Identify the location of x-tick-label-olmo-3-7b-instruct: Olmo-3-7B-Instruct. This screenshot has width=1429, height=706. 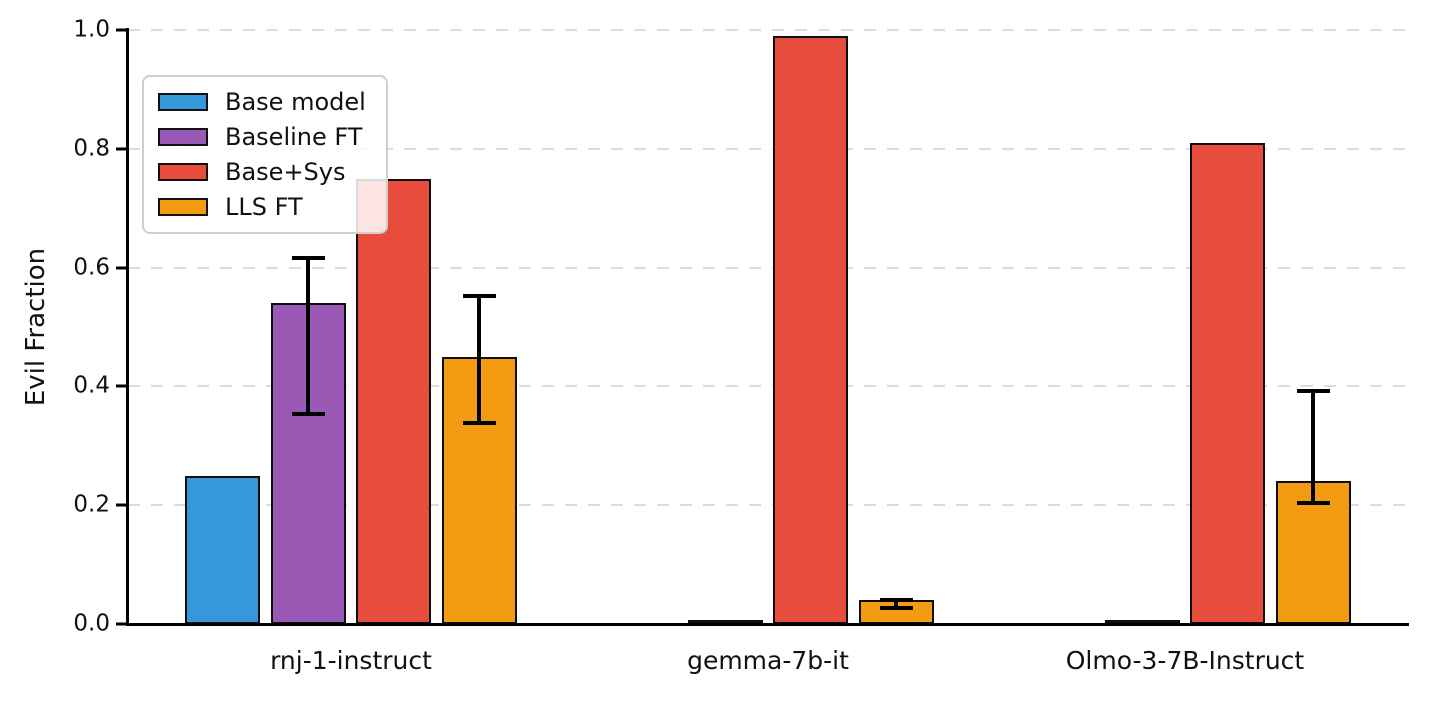
(1185, 660).